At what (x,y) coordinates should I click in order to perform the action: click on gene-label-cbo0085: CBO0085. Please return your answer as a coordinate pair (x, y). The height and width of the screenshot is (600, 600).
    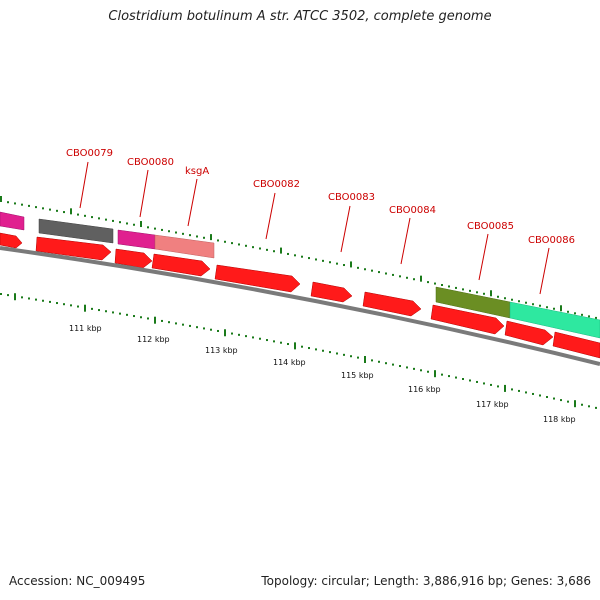
    Looking at the image, I should click on (490, 226).